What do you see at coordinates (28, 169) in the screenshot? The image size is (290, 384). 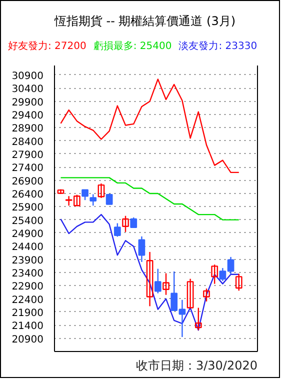 I see `y-tick-label: 27400` at bounding box center [28, 169].